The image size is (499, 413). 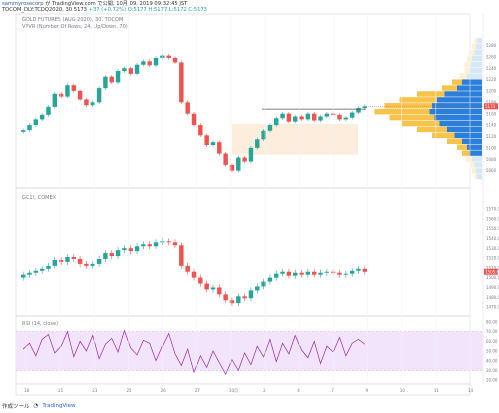 I want to click on author-link: sammyrosecorp, so click(x=23, y=4).